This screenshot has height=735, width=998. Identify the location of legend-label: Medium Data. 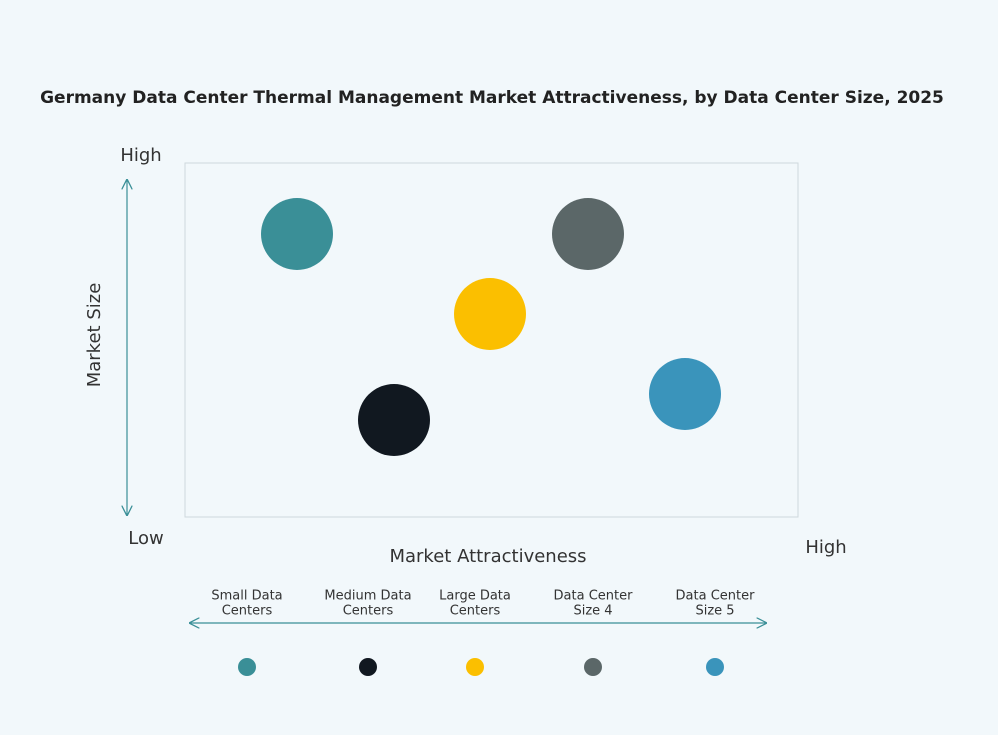
(367, 596).